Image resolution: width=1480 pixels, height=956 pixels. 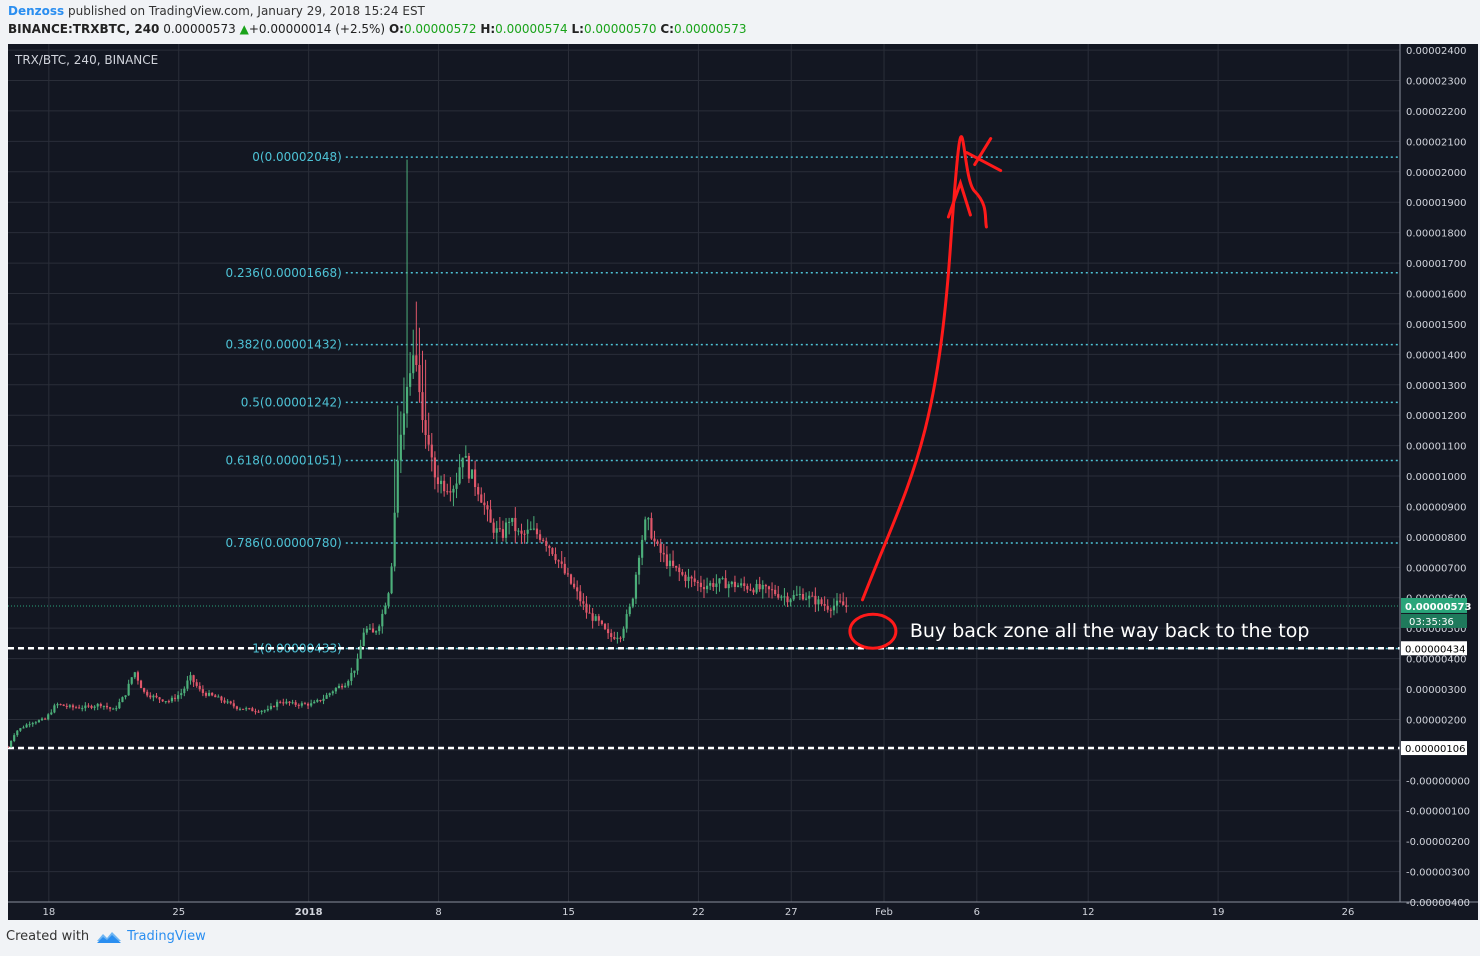 What do you see at coordinates (396, 29) in the screenshot?
I see `open-label: O:` at bounding box center [396, 29].